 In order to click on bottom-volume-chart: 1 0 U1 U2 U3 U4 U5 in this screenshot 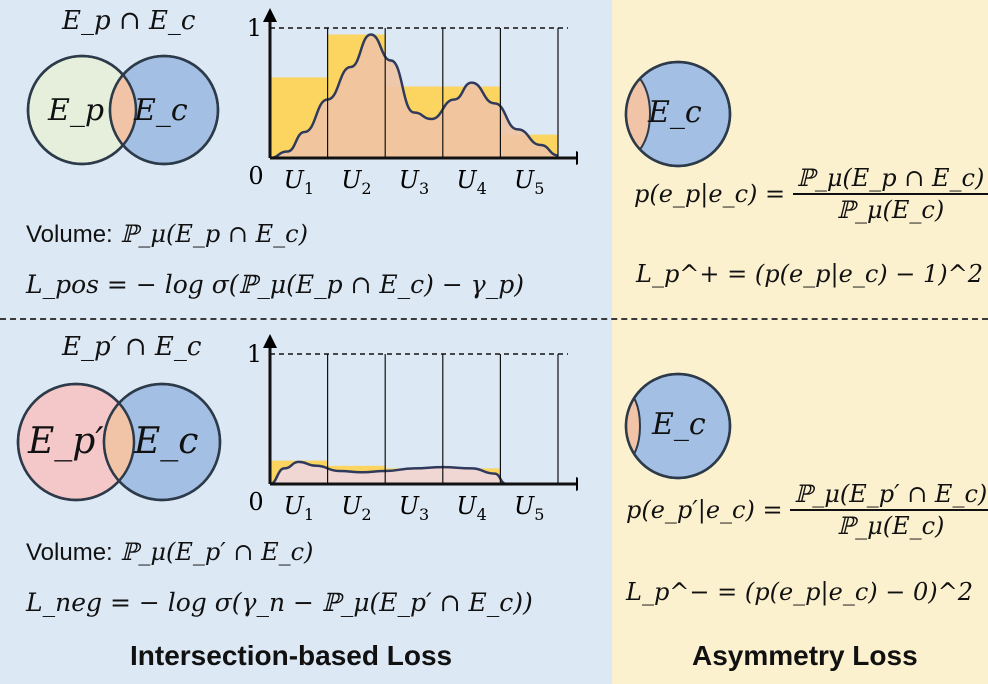, I will do `click(412, 429)`.